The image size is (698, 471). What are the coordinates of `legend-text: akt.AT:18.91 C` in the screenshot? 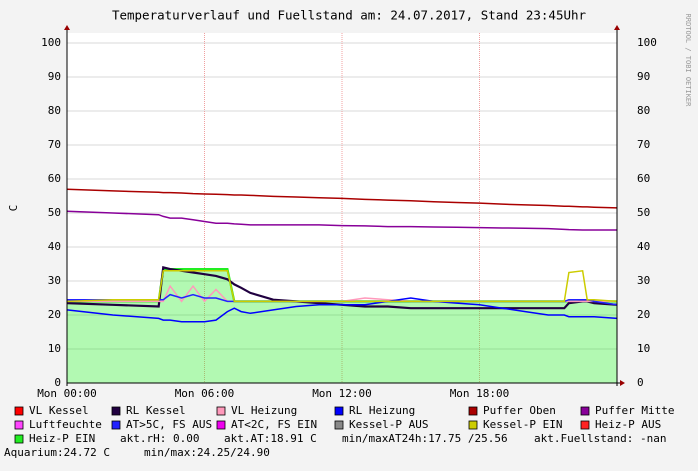 It's located at (270, 438).